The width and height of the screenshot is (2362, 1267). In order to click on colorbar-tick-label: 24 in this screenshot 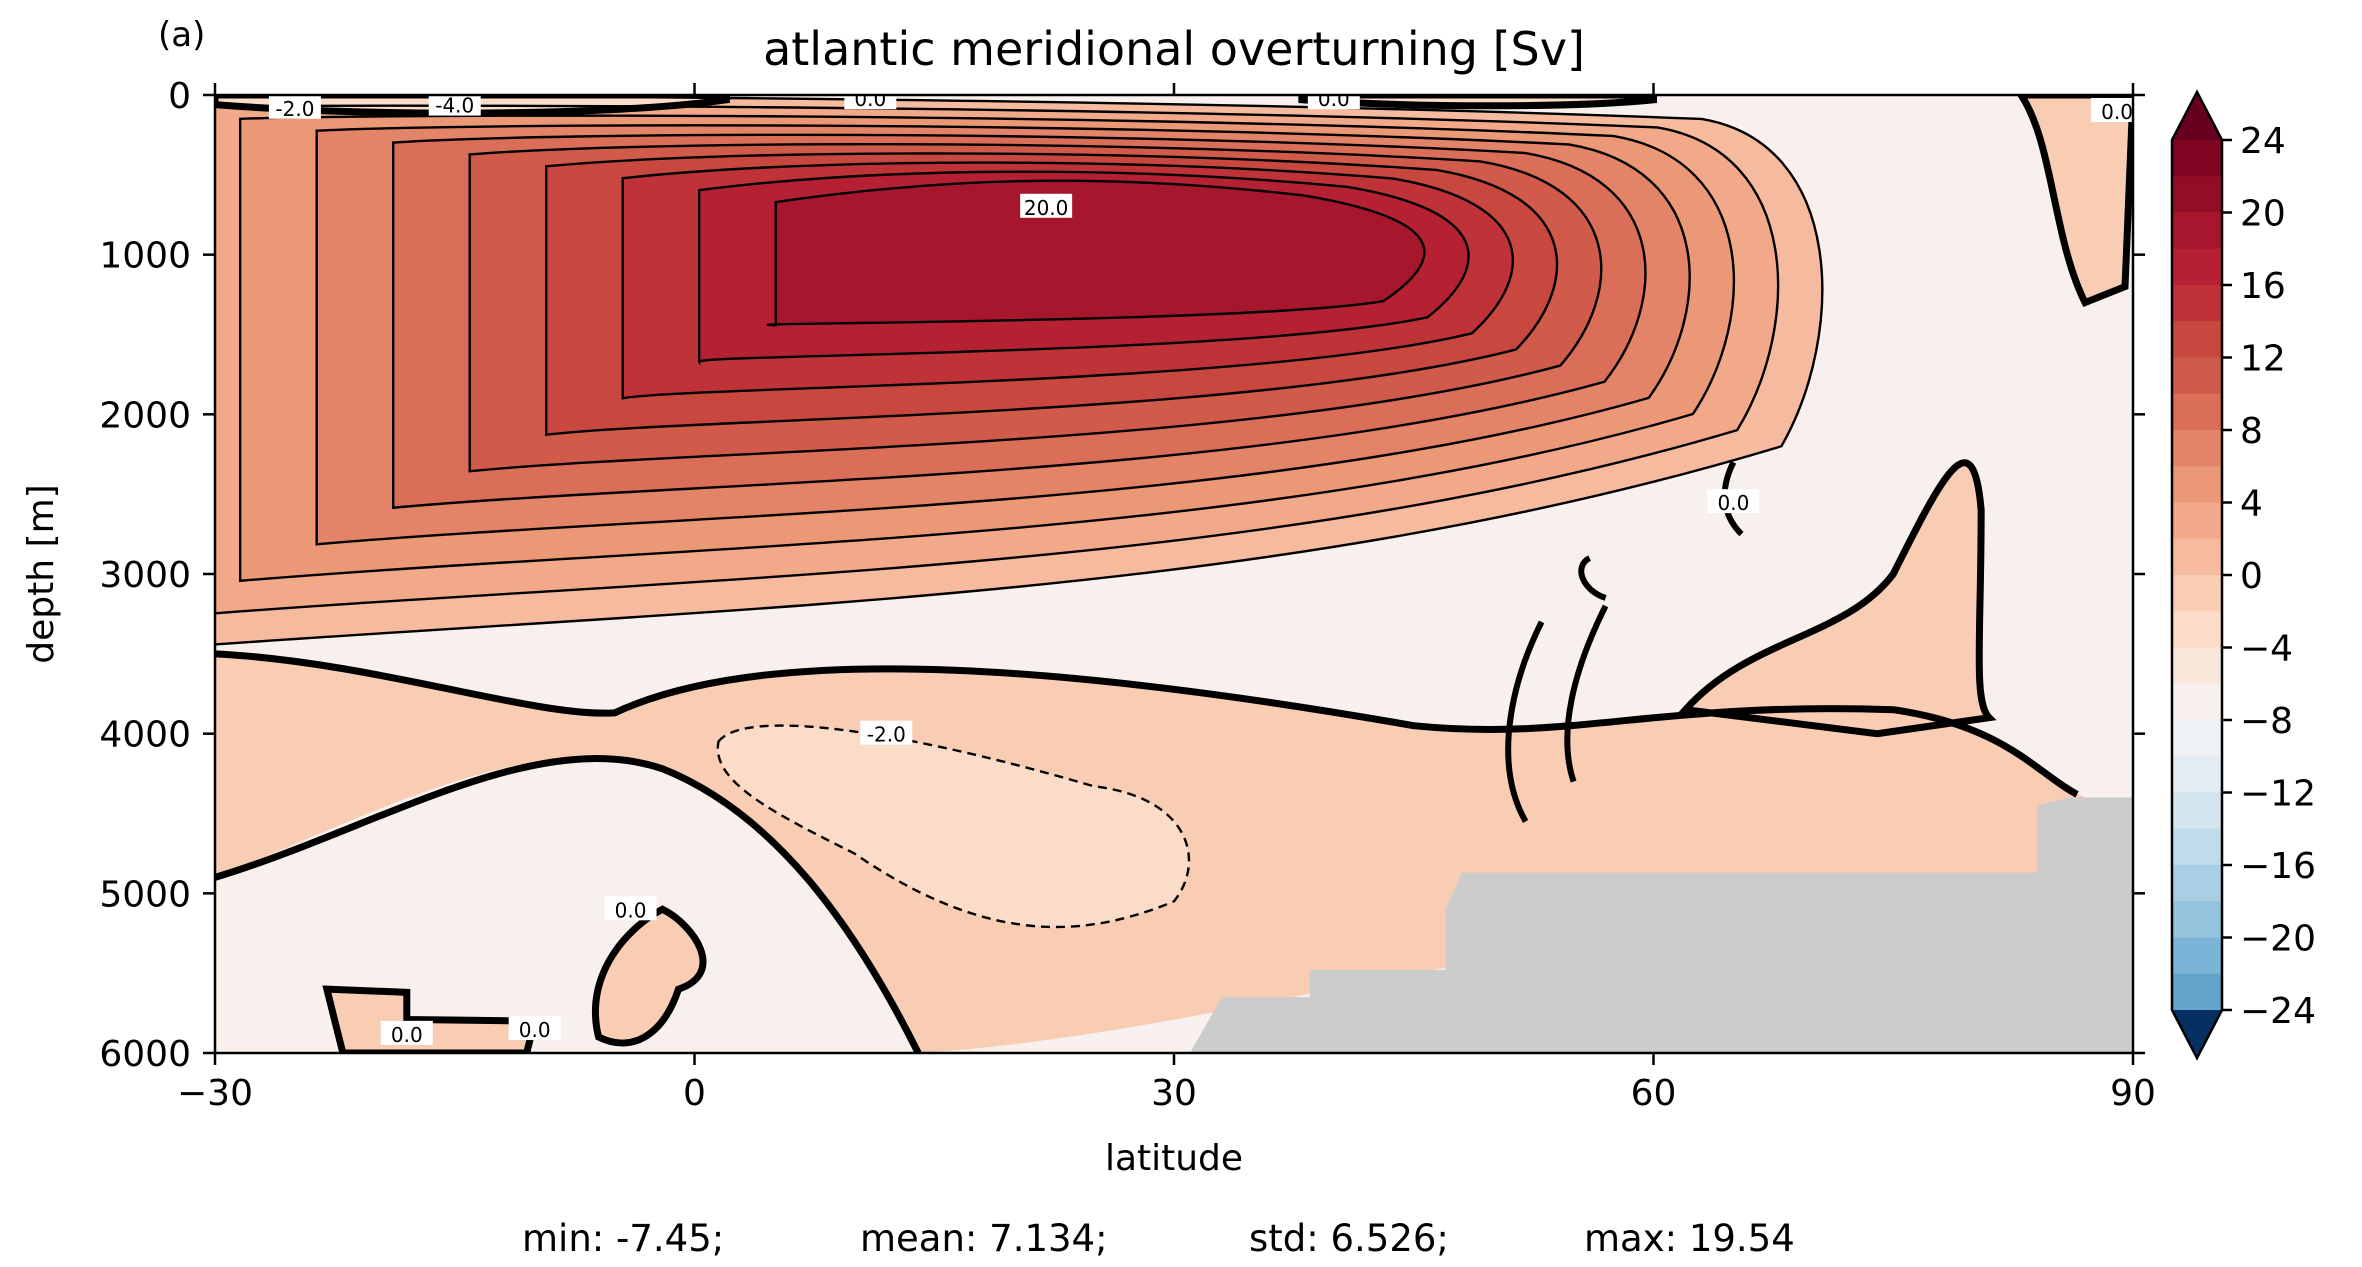, I will do `click(2263, 141)`.